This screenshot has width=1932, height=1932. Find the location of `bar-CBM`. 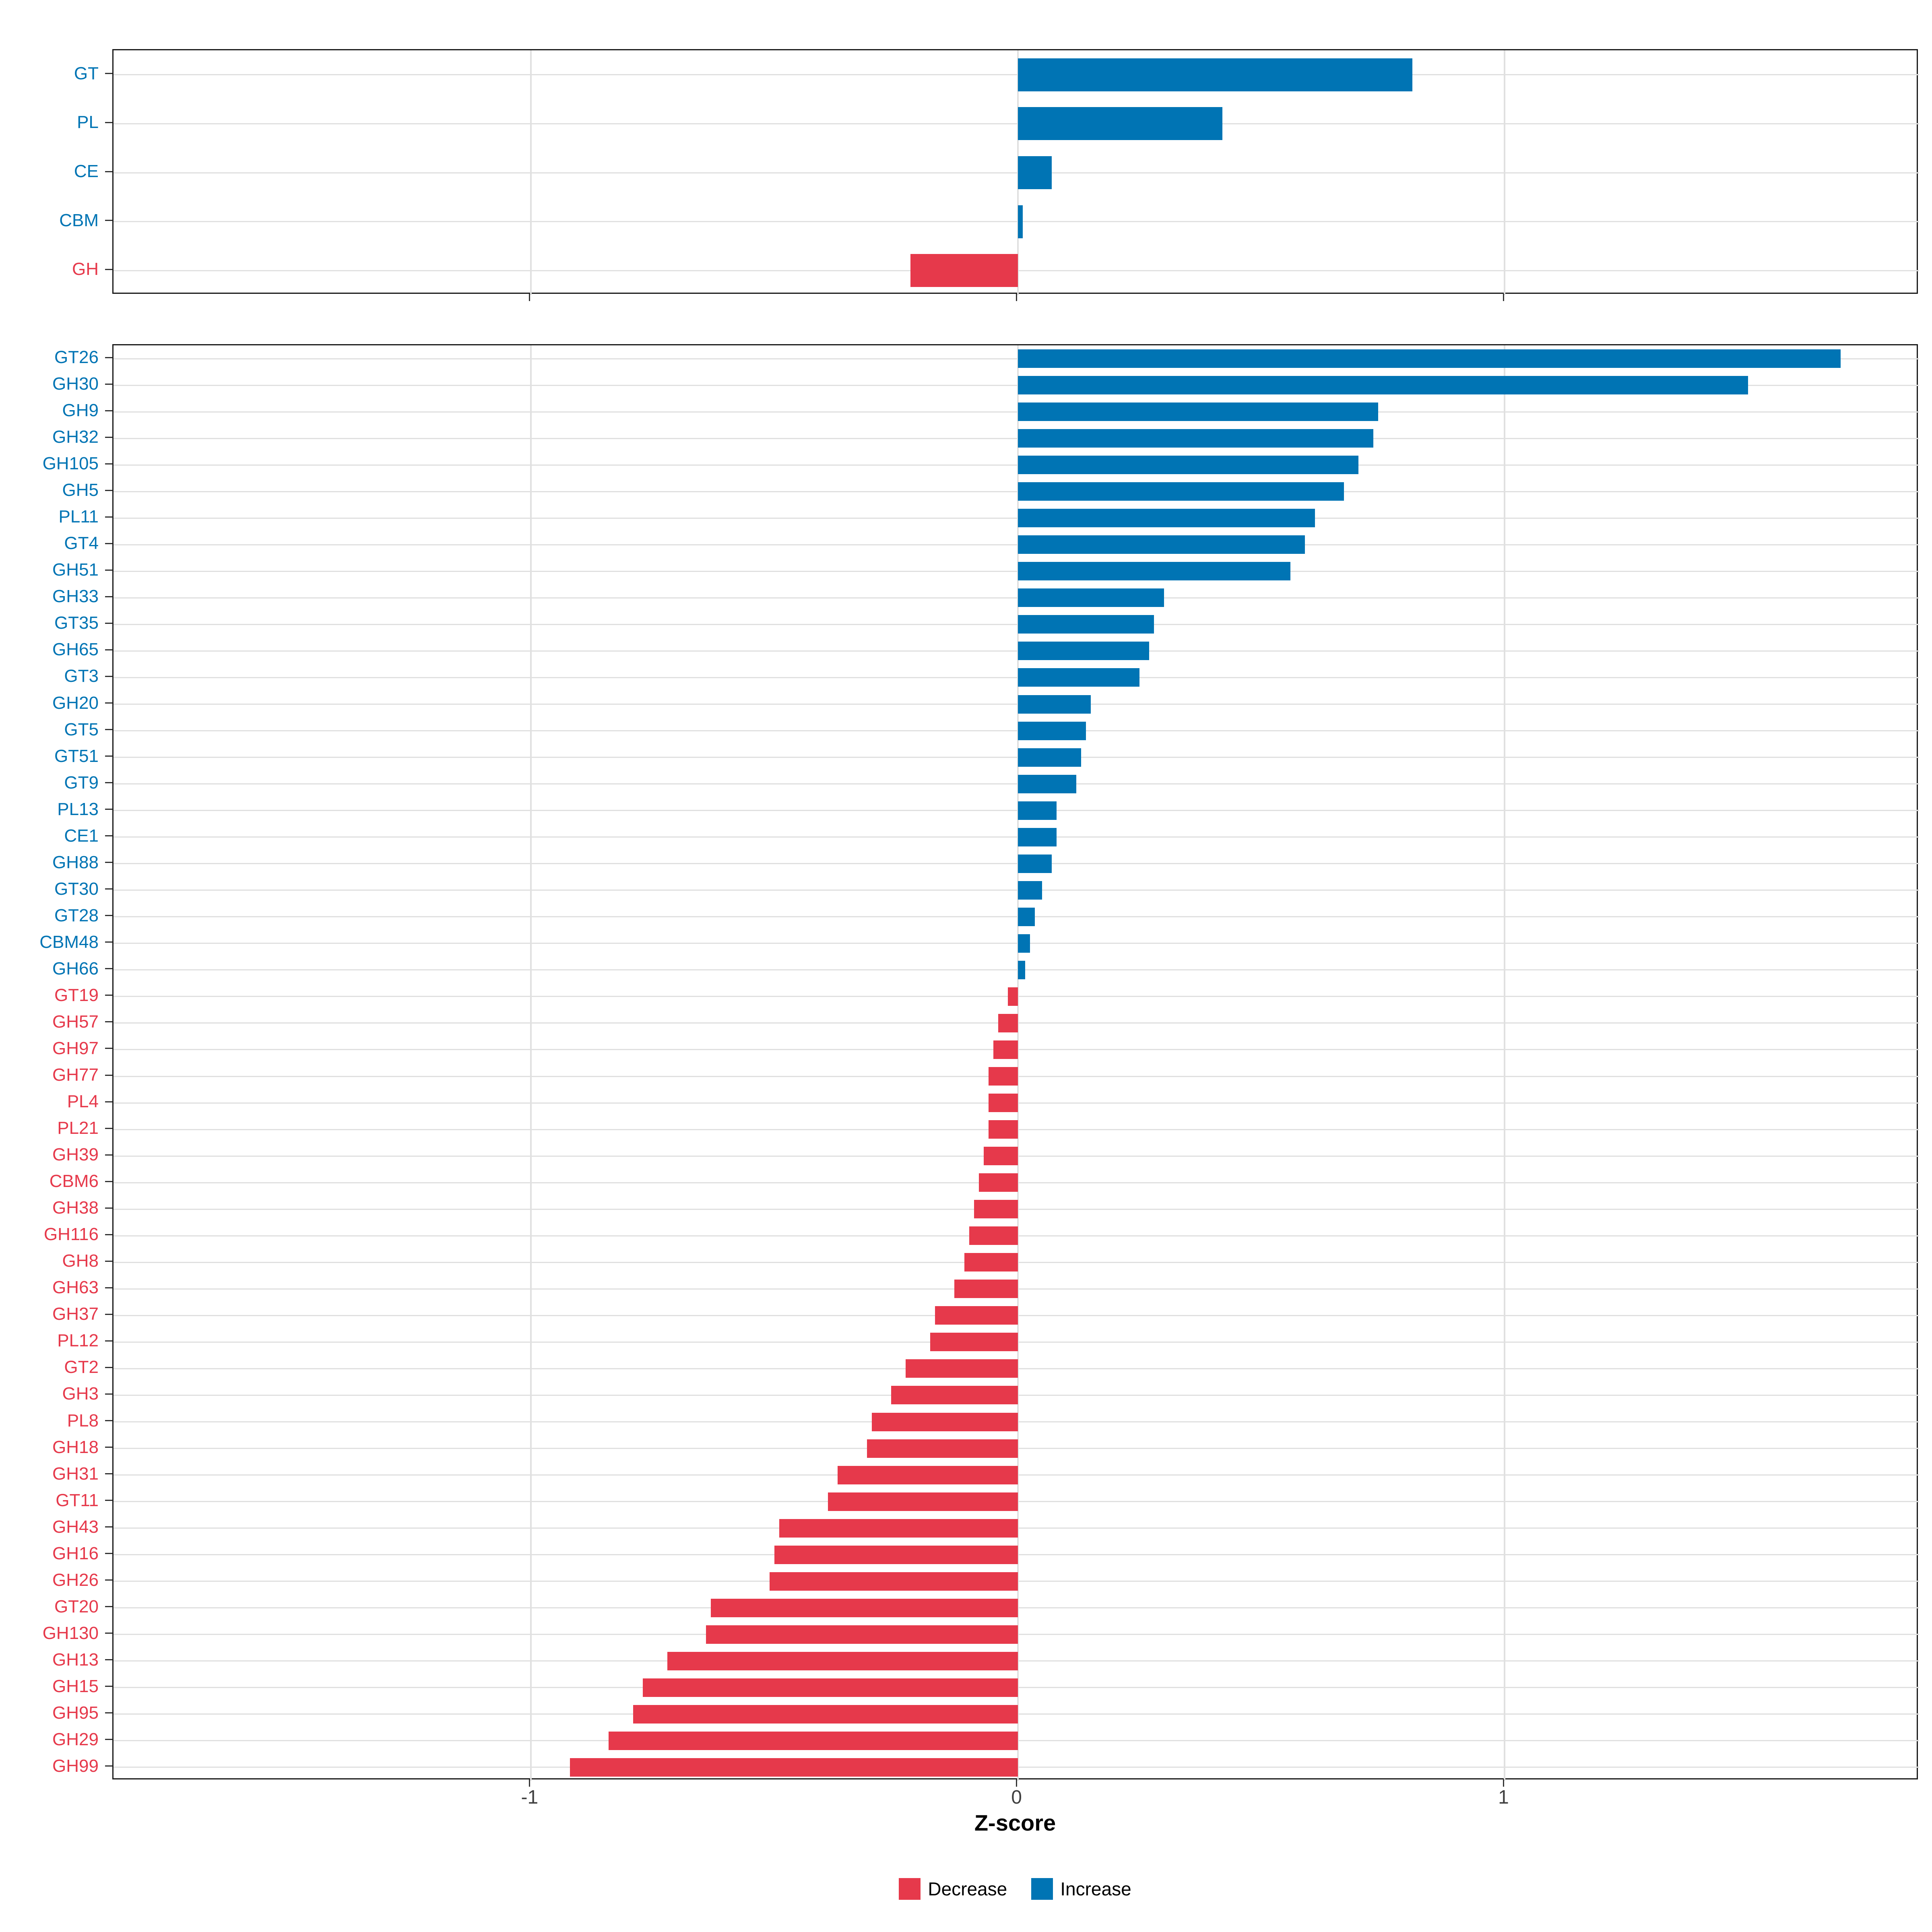

bar-CBM is located at coordinates (1020, 221).